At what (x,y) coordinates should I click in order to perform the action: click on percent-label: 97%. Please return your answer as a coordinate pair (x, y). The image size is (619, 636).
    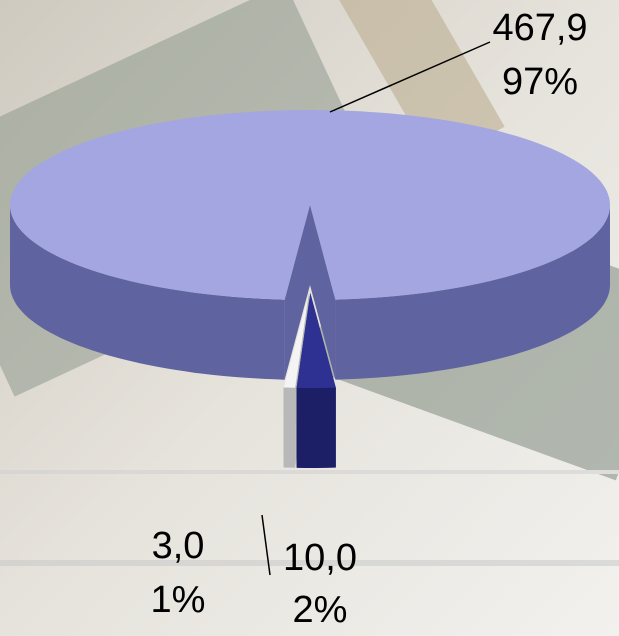
    Looking at the image, I should click on (540, 82).